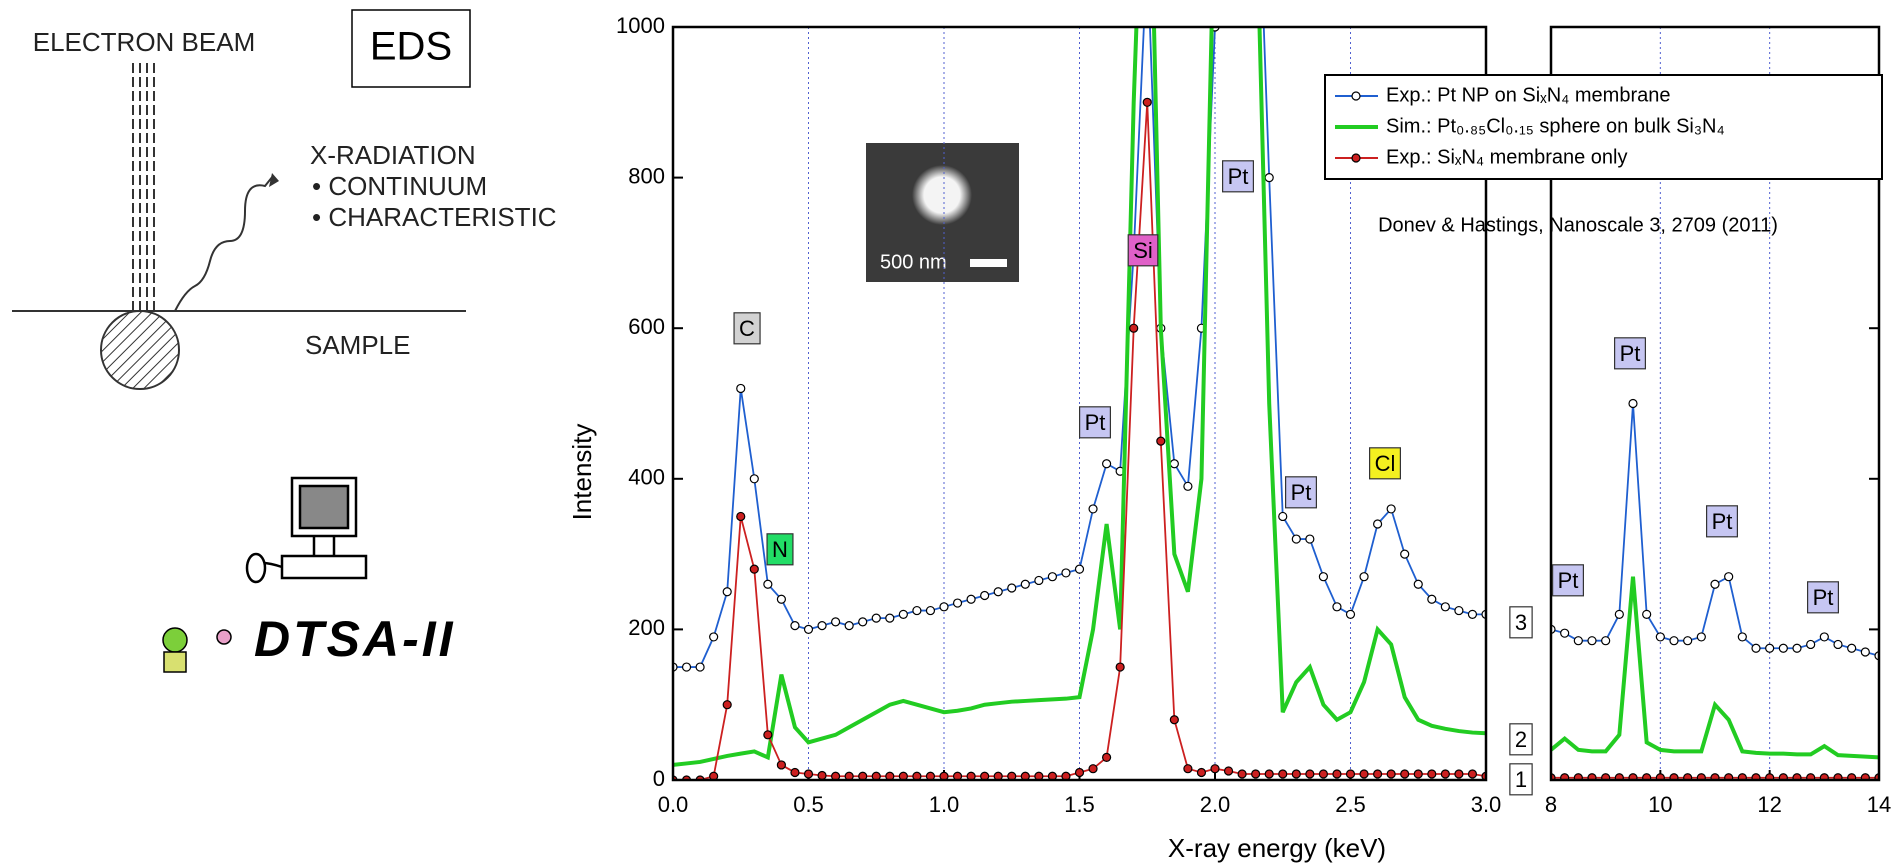 Image resolution: width=1897 pixels, height=865 pixels. I want to click on peak-label-text: C, so click(747, 328).